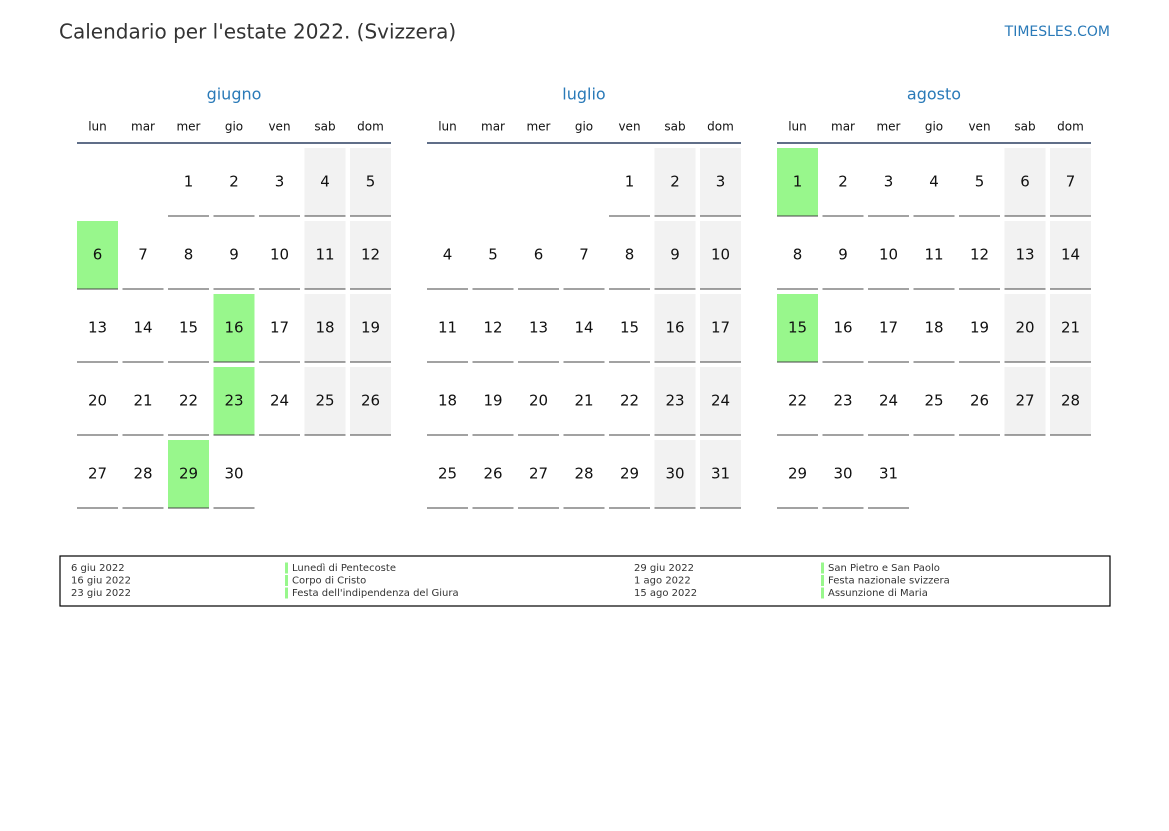  What do you see at coordinates (665, 593) in the screenshot?
I see `legend-date: 15 ago 2022` at bounding box center [665, 593].